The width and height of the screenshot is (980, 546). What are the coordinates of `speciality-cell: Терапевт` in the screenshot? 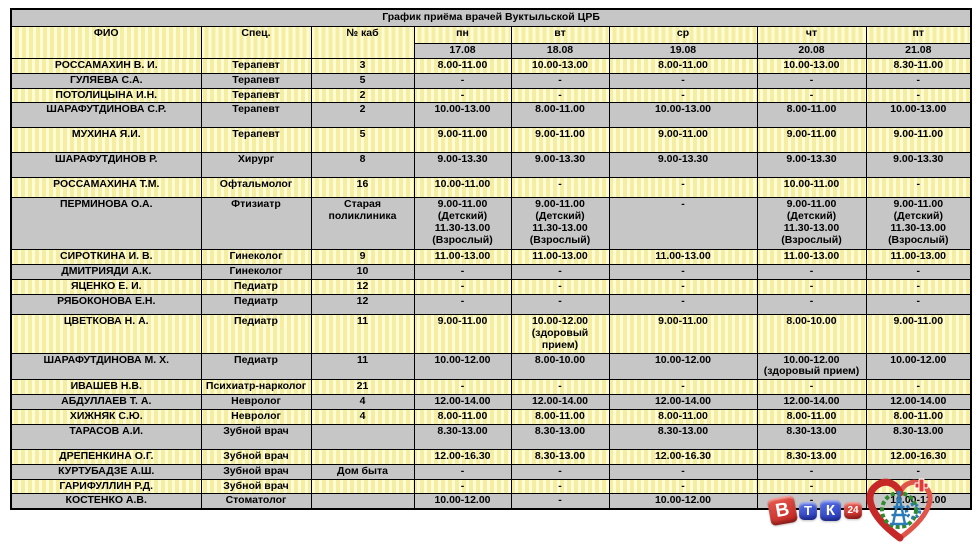 It's located at (256, 80).